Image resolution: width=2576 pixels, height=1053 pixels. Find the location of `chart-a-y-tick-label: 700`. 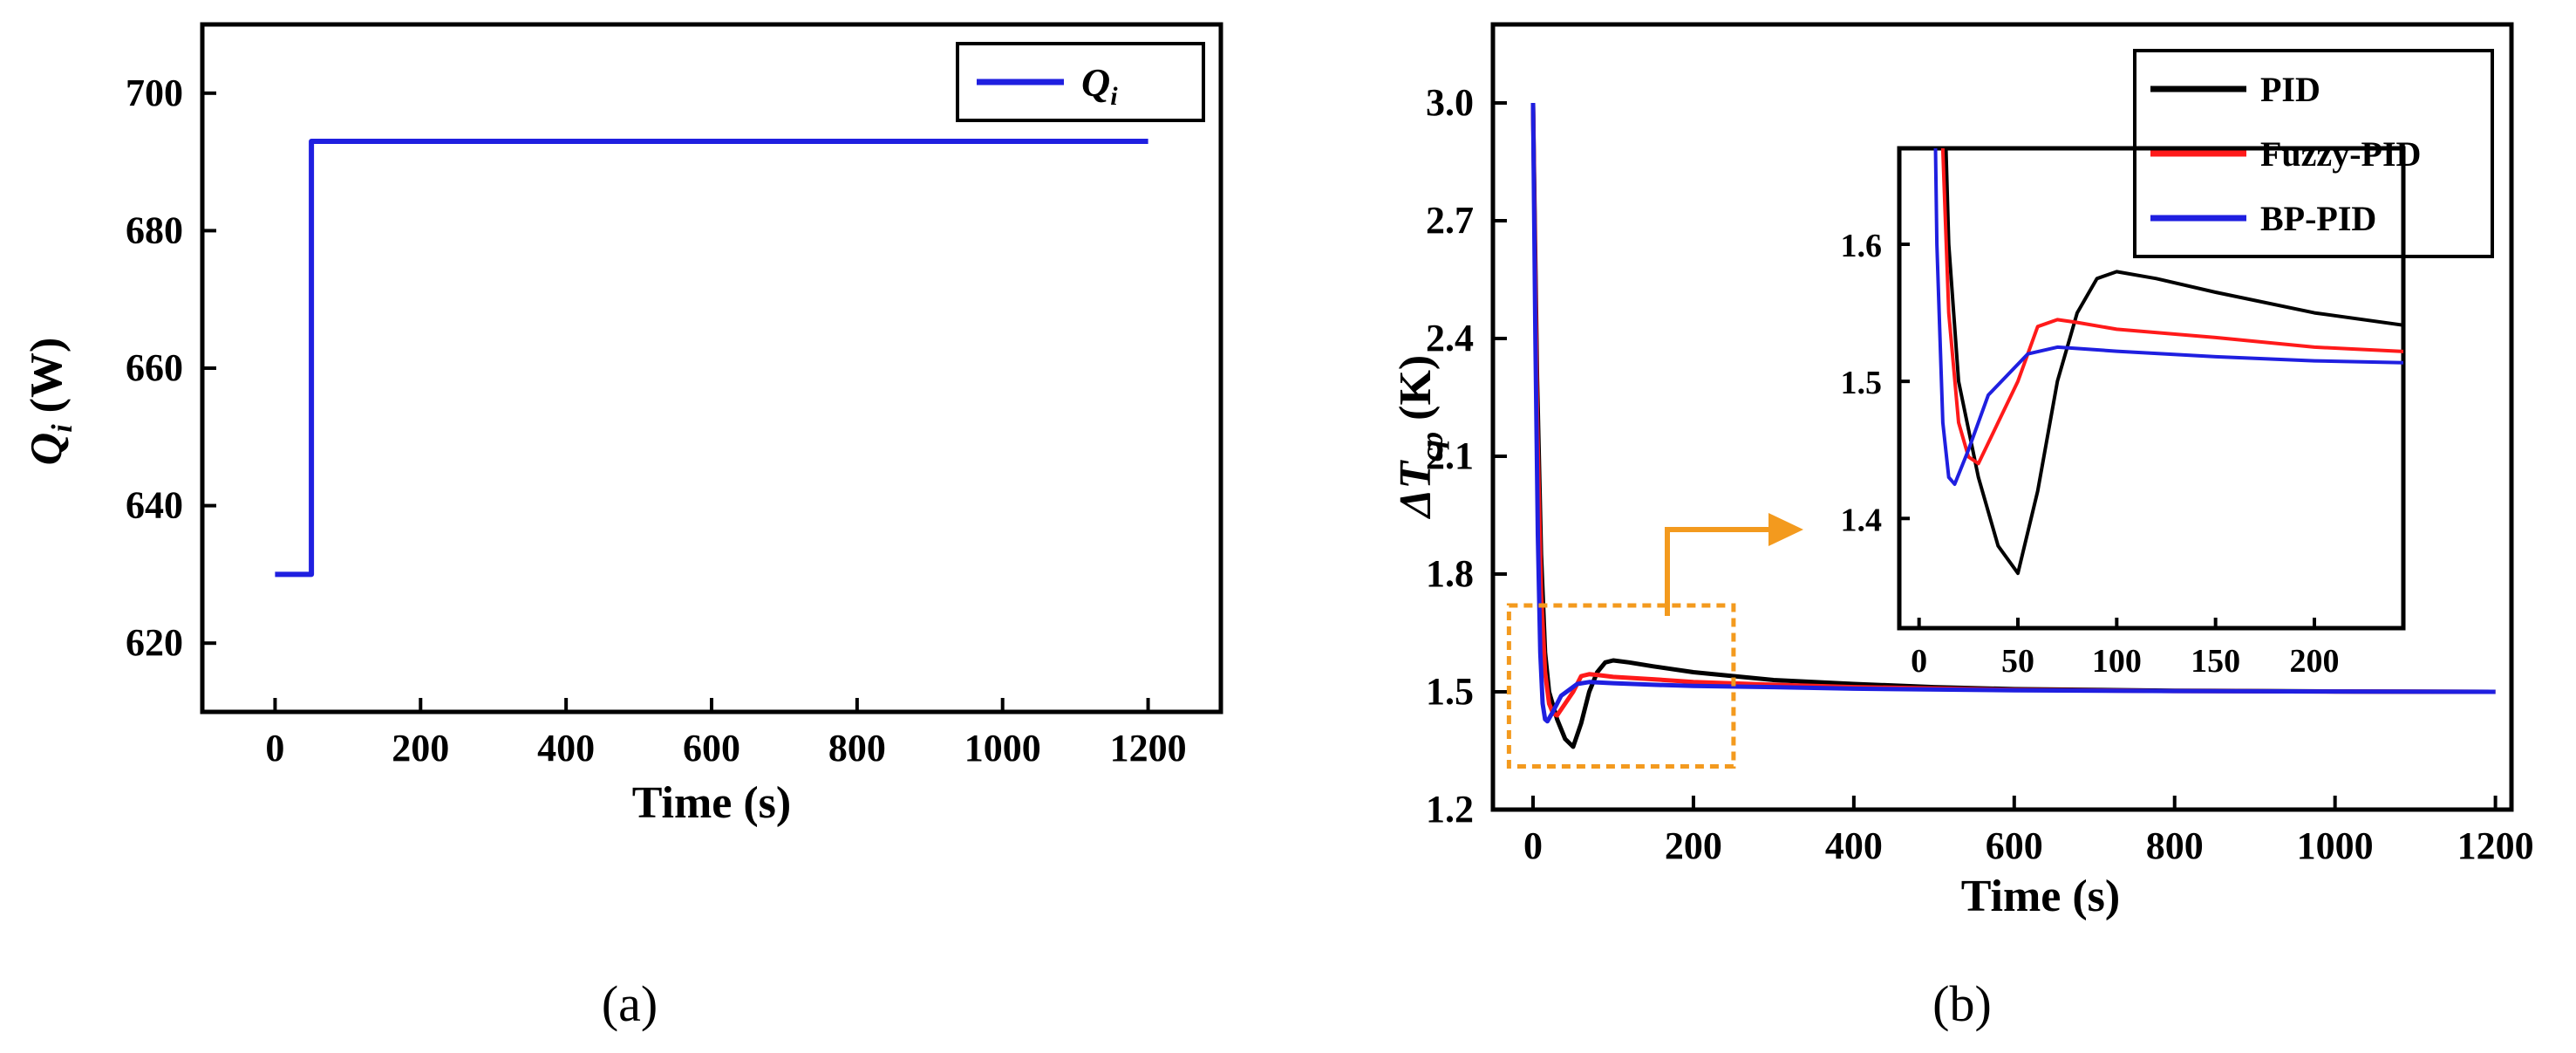

chart-a-y-tick-label: 700 is located at coordinates (155, 93).